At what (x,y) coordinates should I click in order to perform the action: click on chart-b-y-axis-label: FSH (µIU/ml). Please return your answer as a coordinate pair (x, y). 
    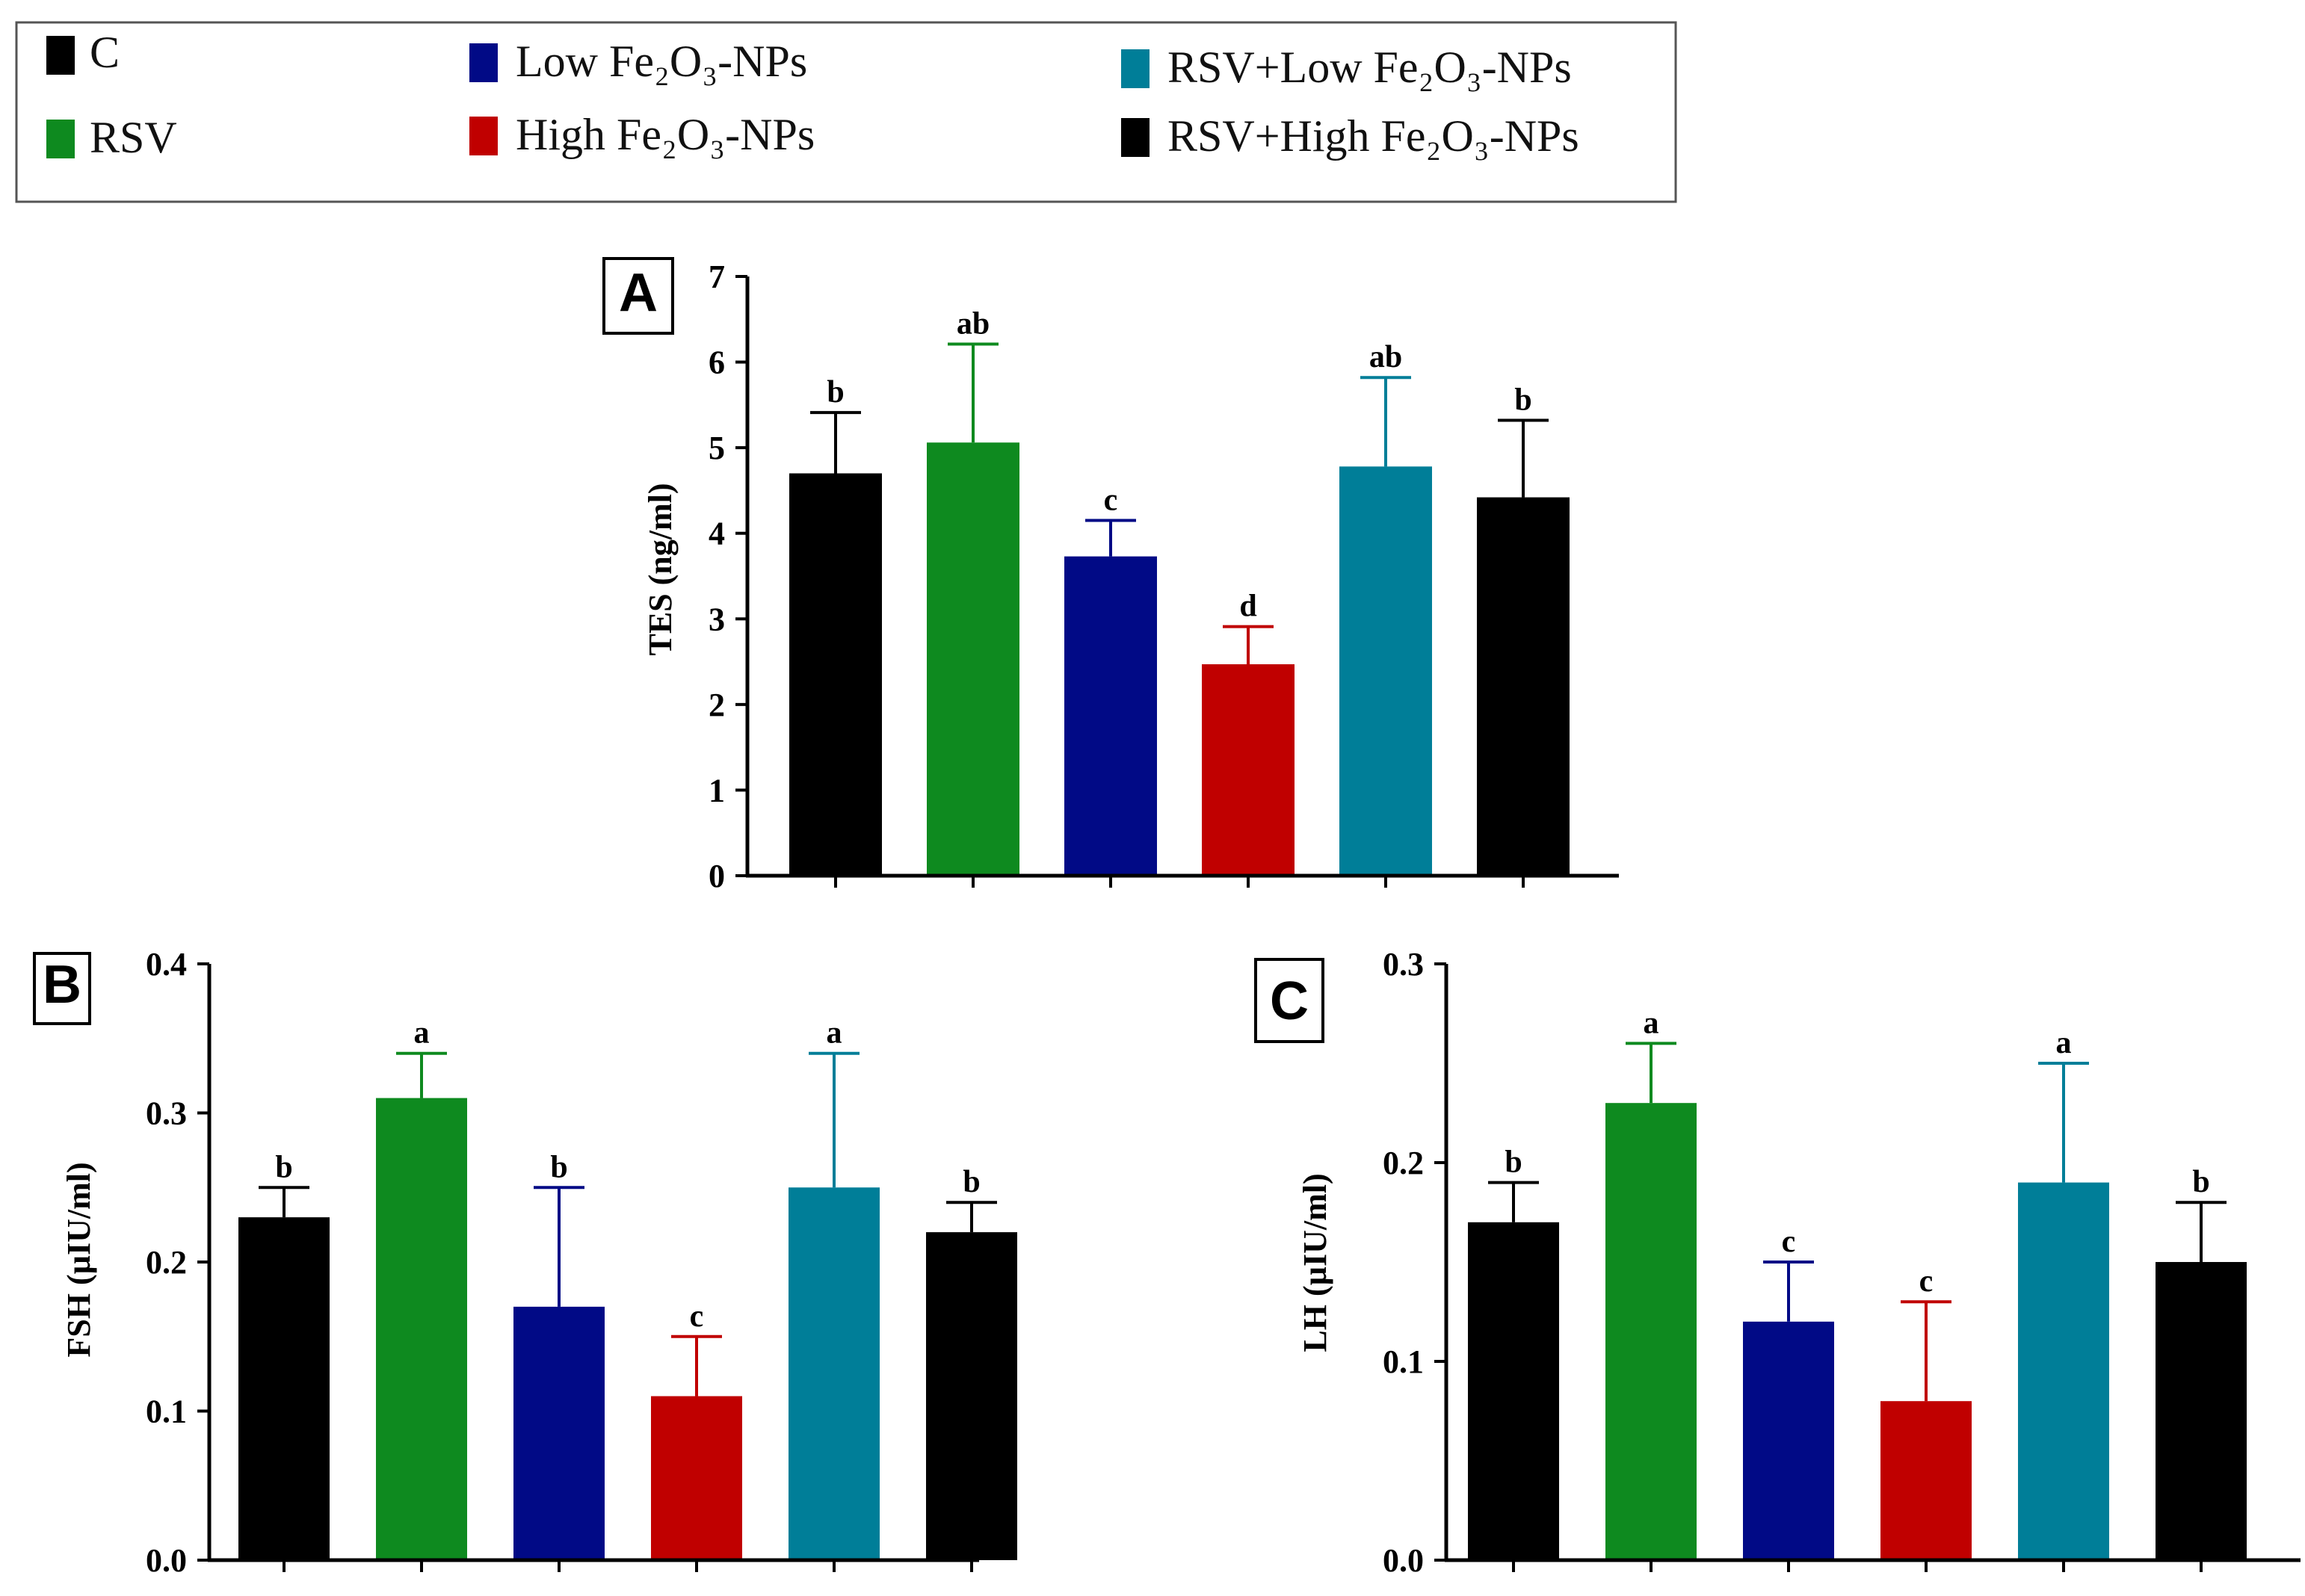
    Looking at the image, I should click on (79, 1260).